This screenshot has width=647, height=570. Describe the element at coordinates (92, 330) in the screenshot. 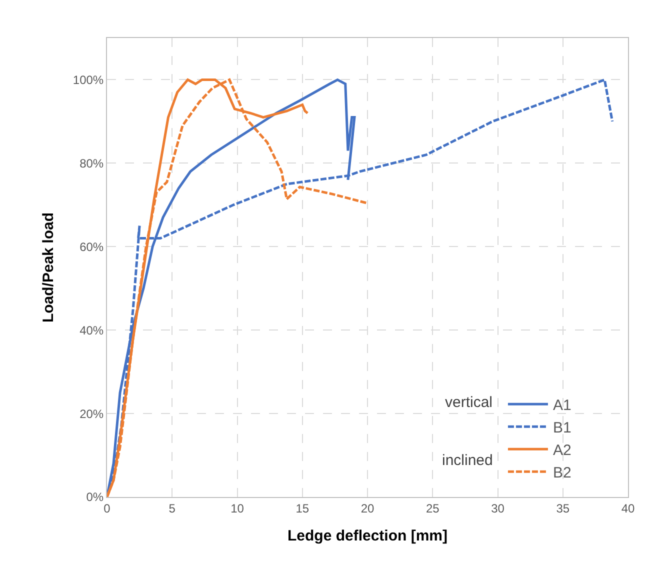

I see `y-tick-label: 40%` at that location.